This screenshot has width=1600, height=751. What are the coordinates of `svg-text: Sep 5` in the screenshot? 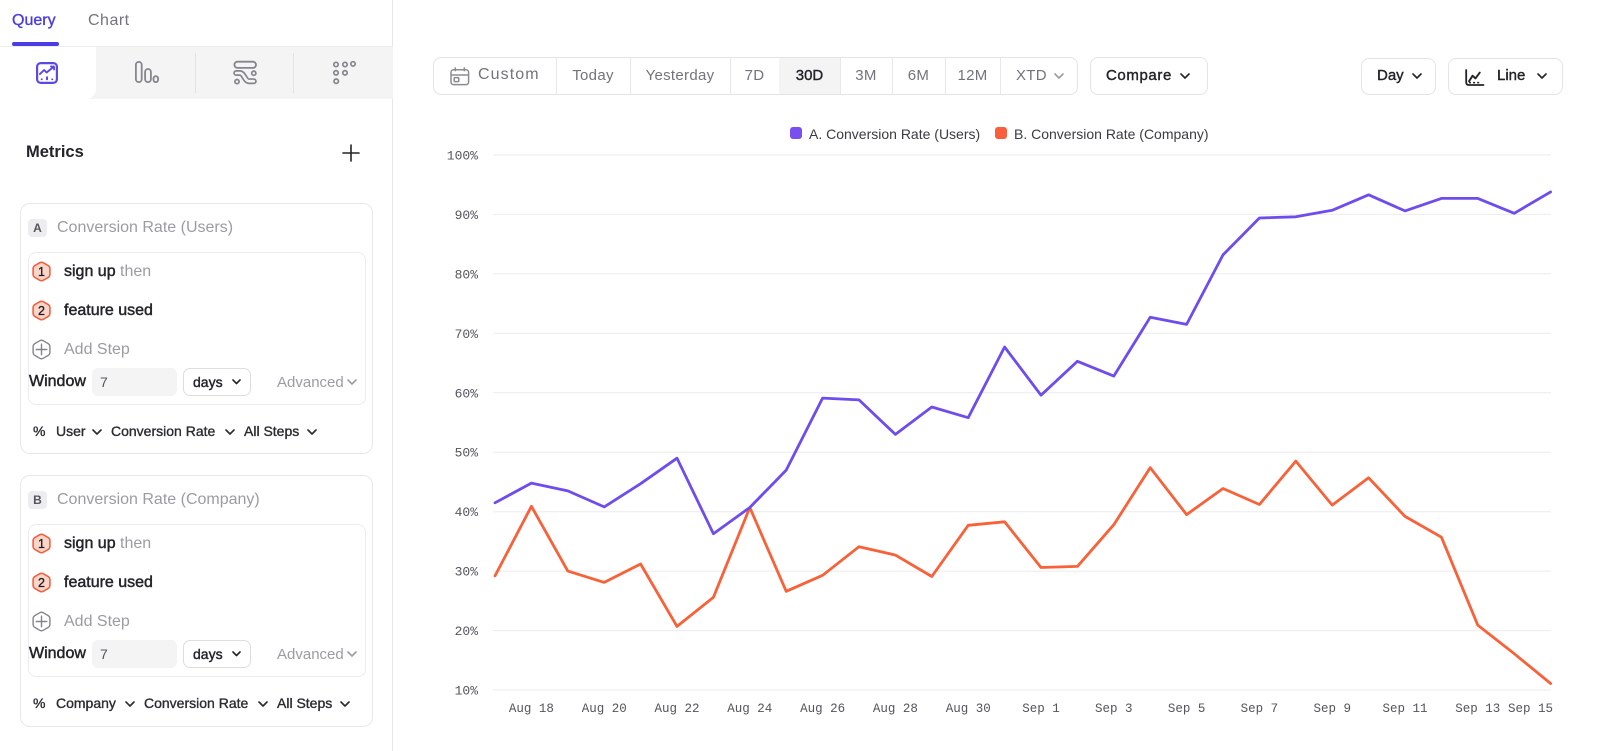 It's located at (1187, 709).